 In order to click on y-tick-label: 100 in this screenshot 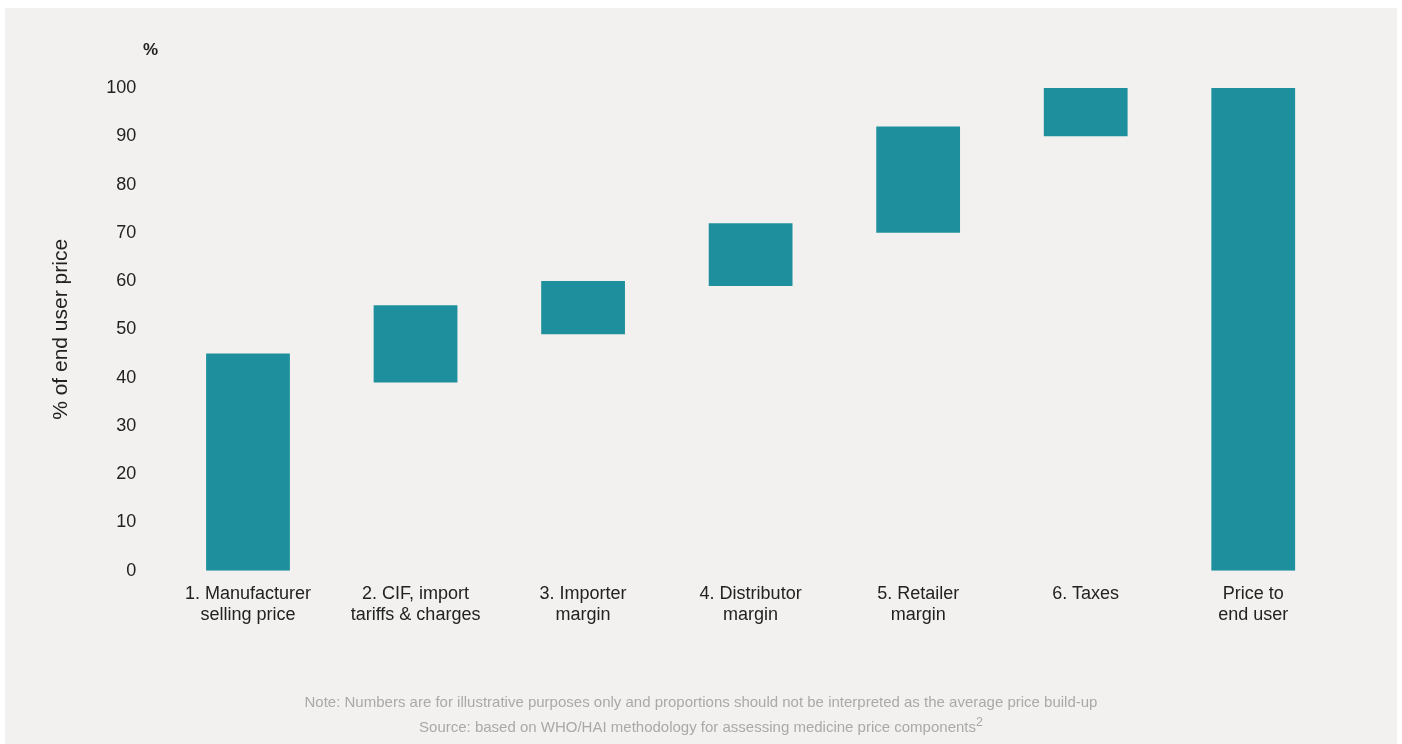, I will do `click(121, 86)`.